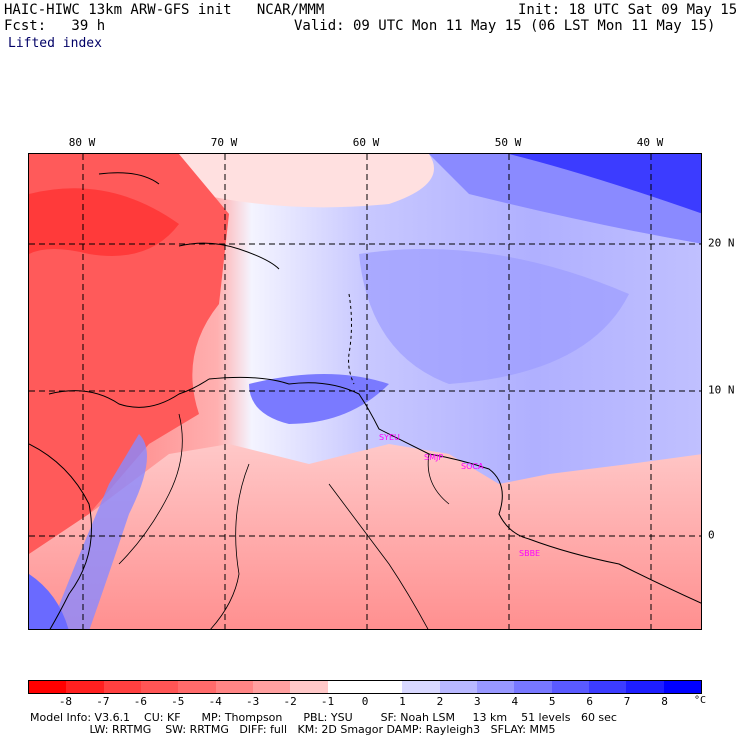  What do you see at coordinates (402, 701) in the screenshot?
I see `colorbar-tick-label: 1` at bounding box center [402, 701].